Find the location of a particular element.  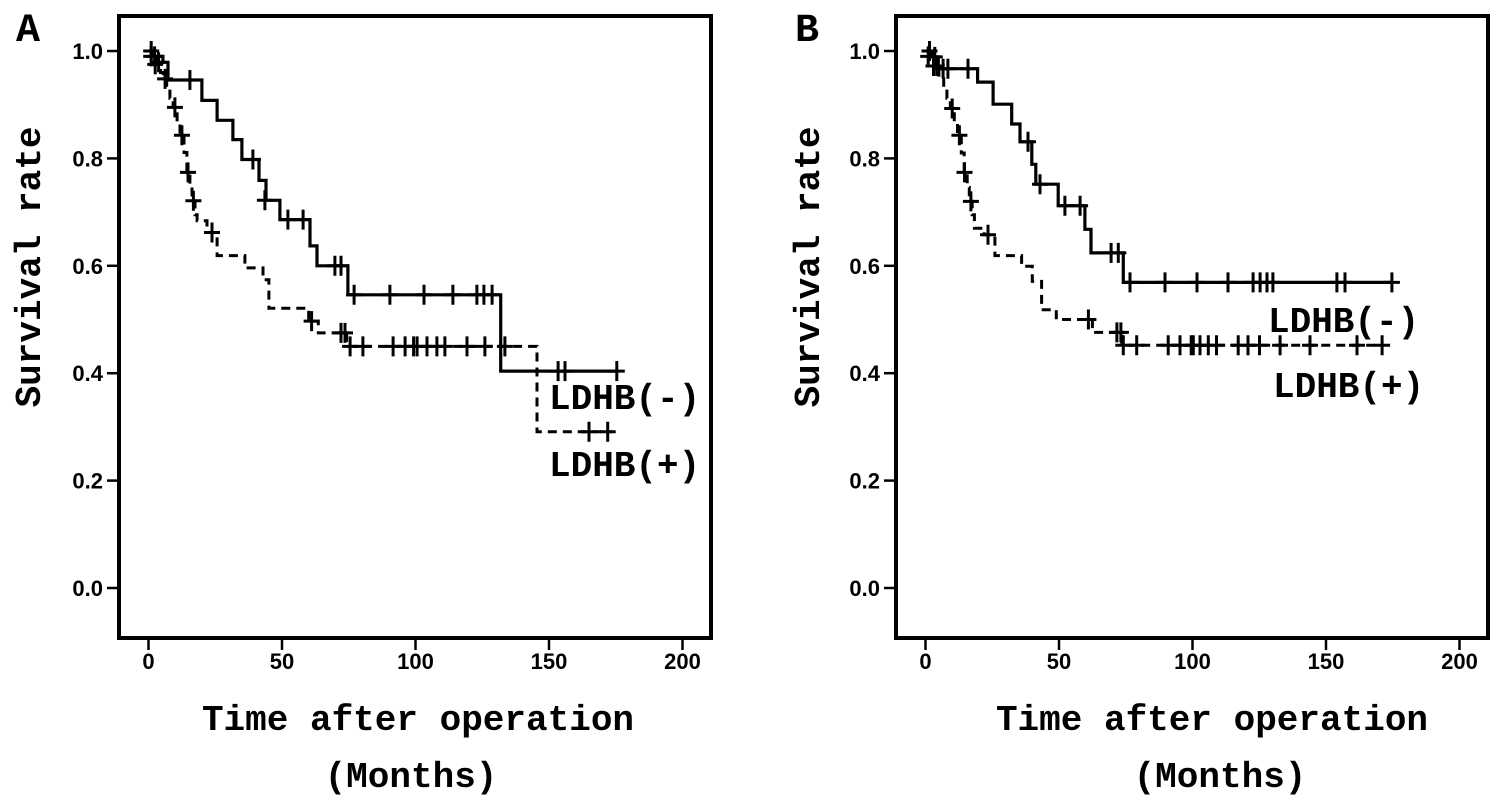

panel-a-x-axis-title: Time after operation is located at coordinates (418, 720).